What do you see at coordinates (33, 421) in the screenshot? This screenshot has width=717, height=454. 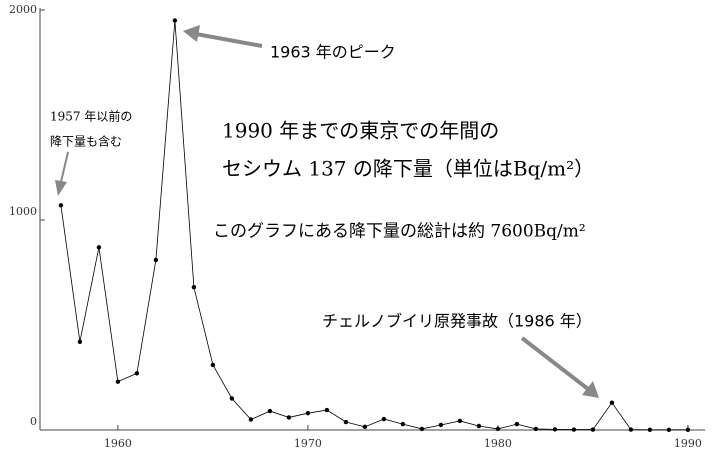 I see `y-tick-label: 0` at bounding box center [33, 421].